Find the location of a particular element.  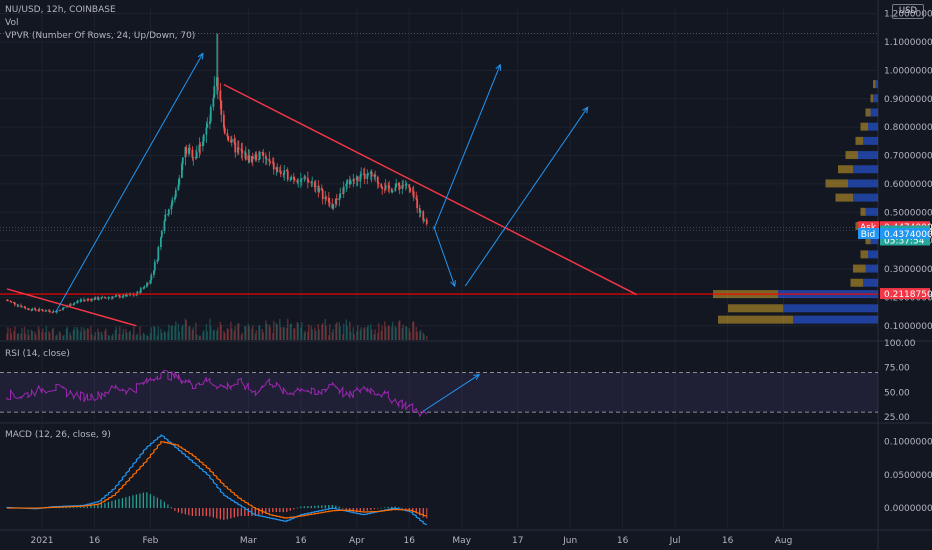

x-tick-6: 16 is located at coordinates (410, 541).